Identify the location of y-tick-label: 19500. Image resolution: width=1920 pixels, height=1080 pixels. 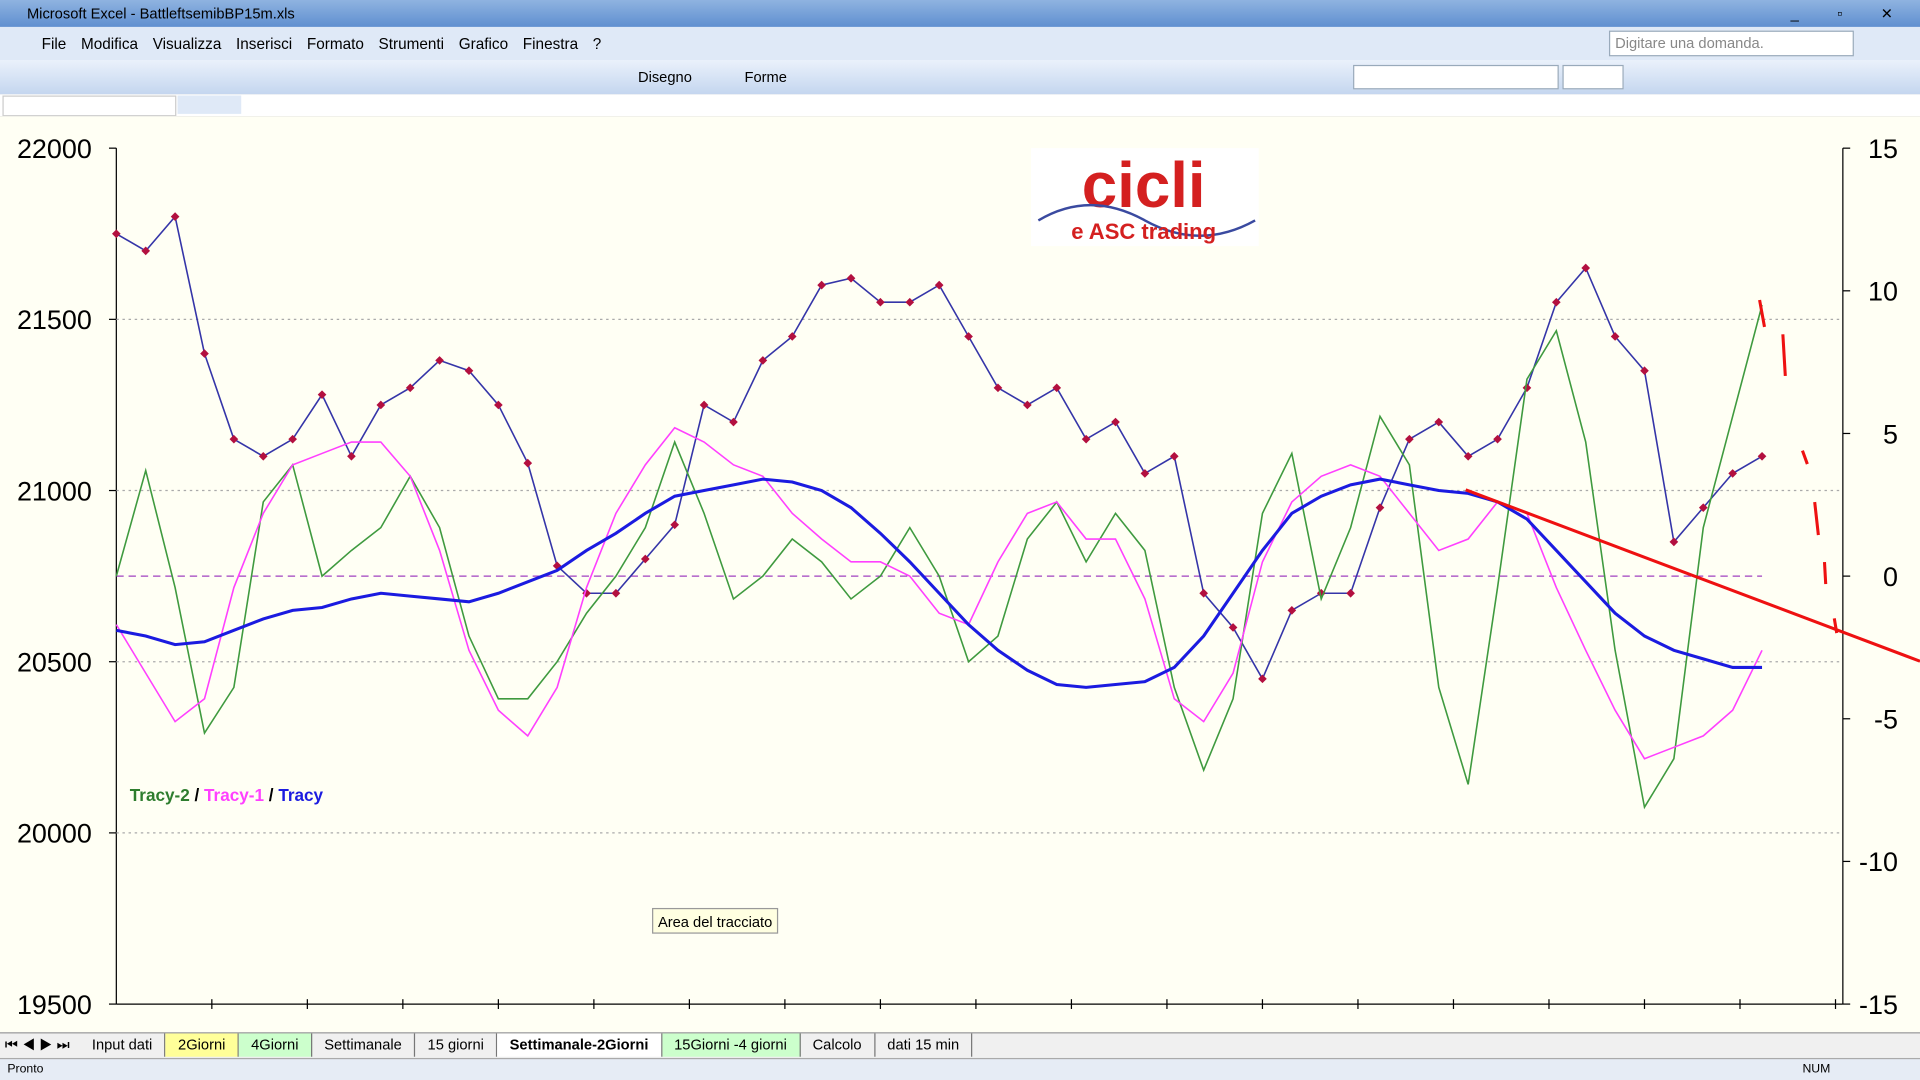
(54, 1005).